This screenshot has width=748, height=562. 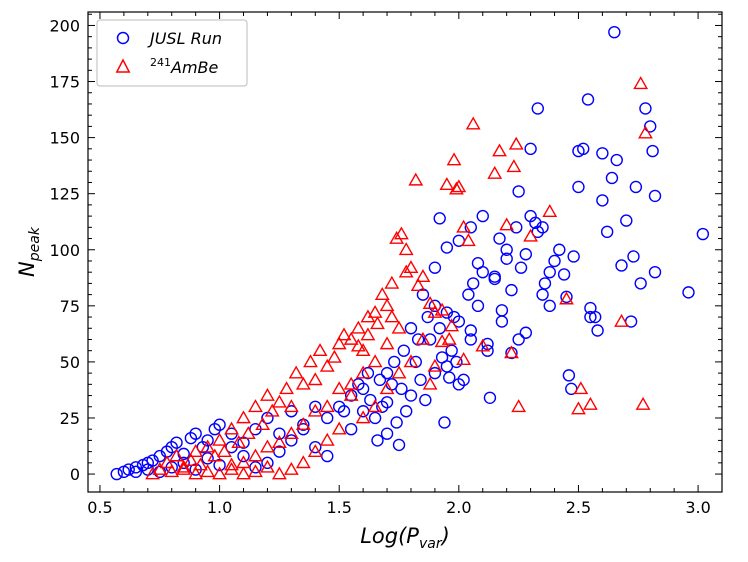 I want to click on x-tick-label: 1.0, so click(x=219, y=507).